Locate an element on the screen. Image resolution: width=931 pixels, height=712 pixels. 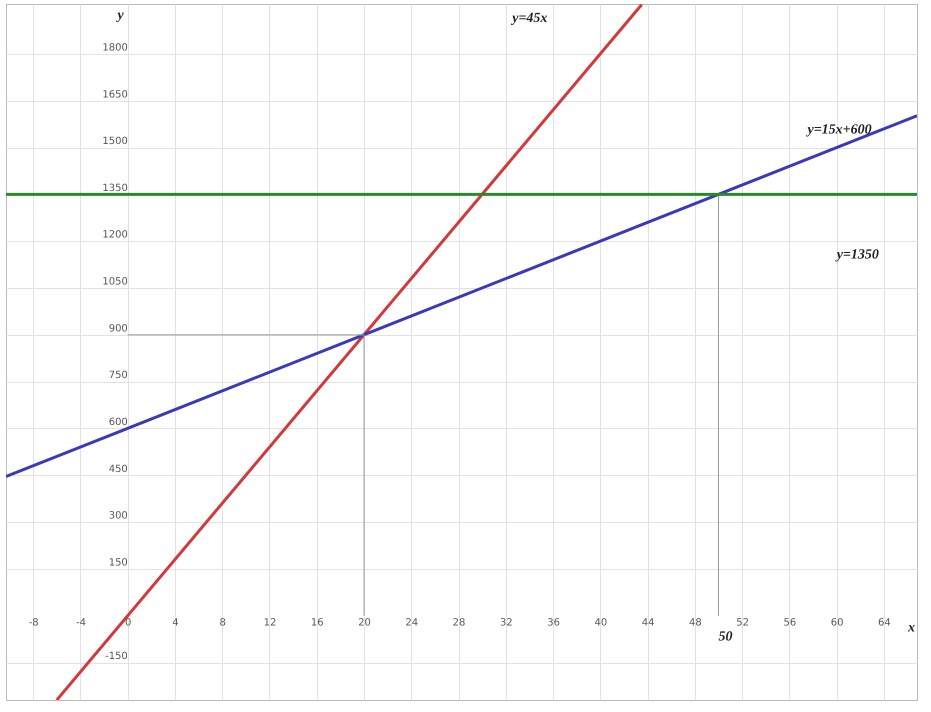
y-tick-label: 1050 is located at coordinates (115, 282).